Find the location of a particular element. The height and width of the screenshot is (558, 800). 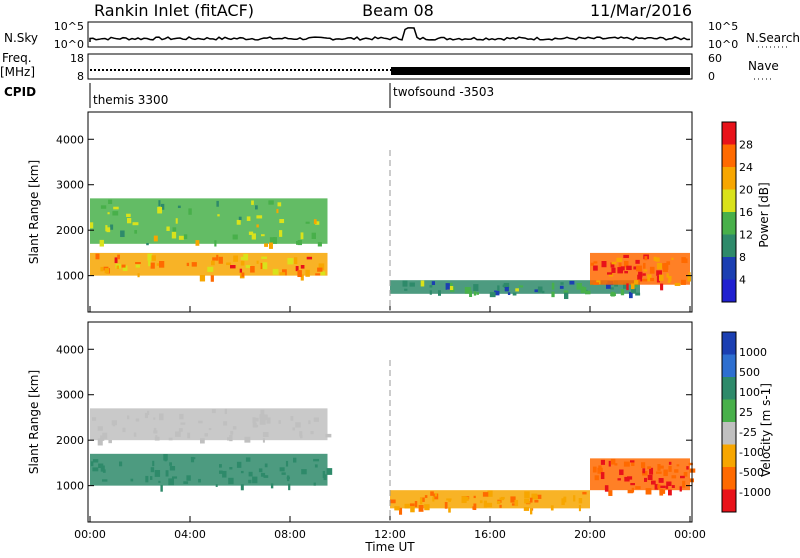

freq-tick-top: 18 is located at coordinates (77, 58).